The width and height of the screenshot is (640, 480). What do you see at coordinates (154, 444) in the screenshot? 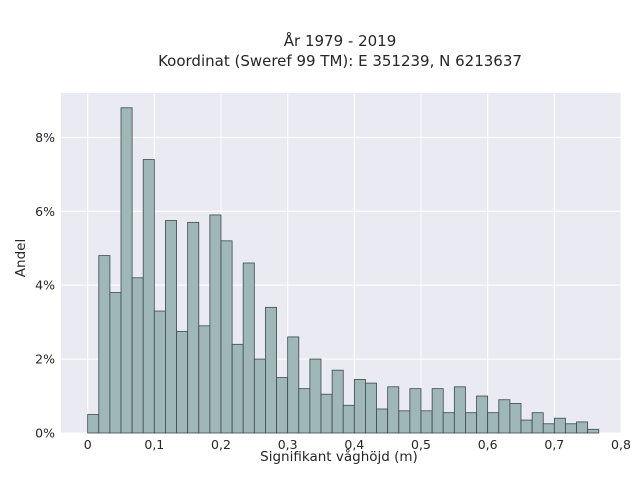
I see `x-tick-label: 0,1` at bounding box center [154, 444].